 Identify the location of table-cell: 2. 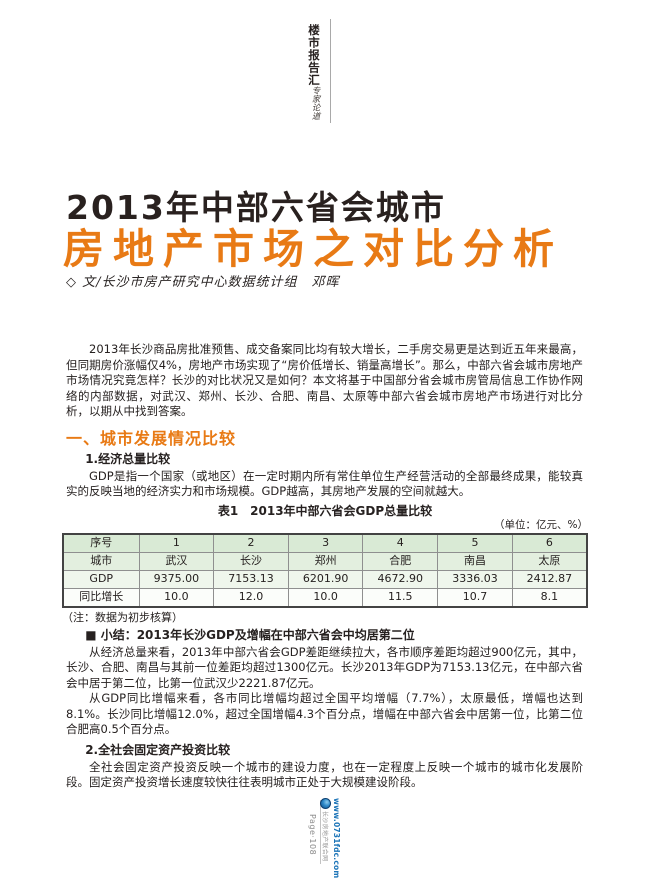
(251, 543).